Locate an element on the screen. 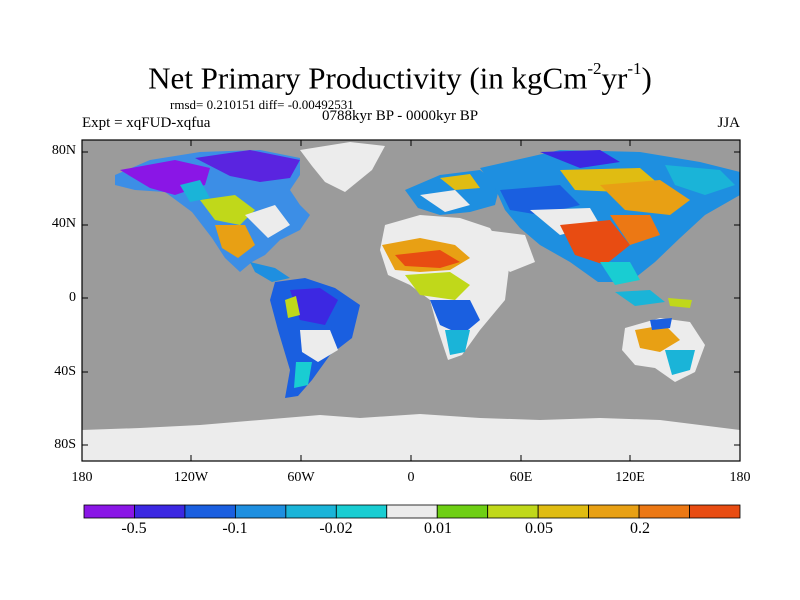 This screenshot has height=600, width=800. colorbar-label: -0.1 is located at coordinates (235, 528).